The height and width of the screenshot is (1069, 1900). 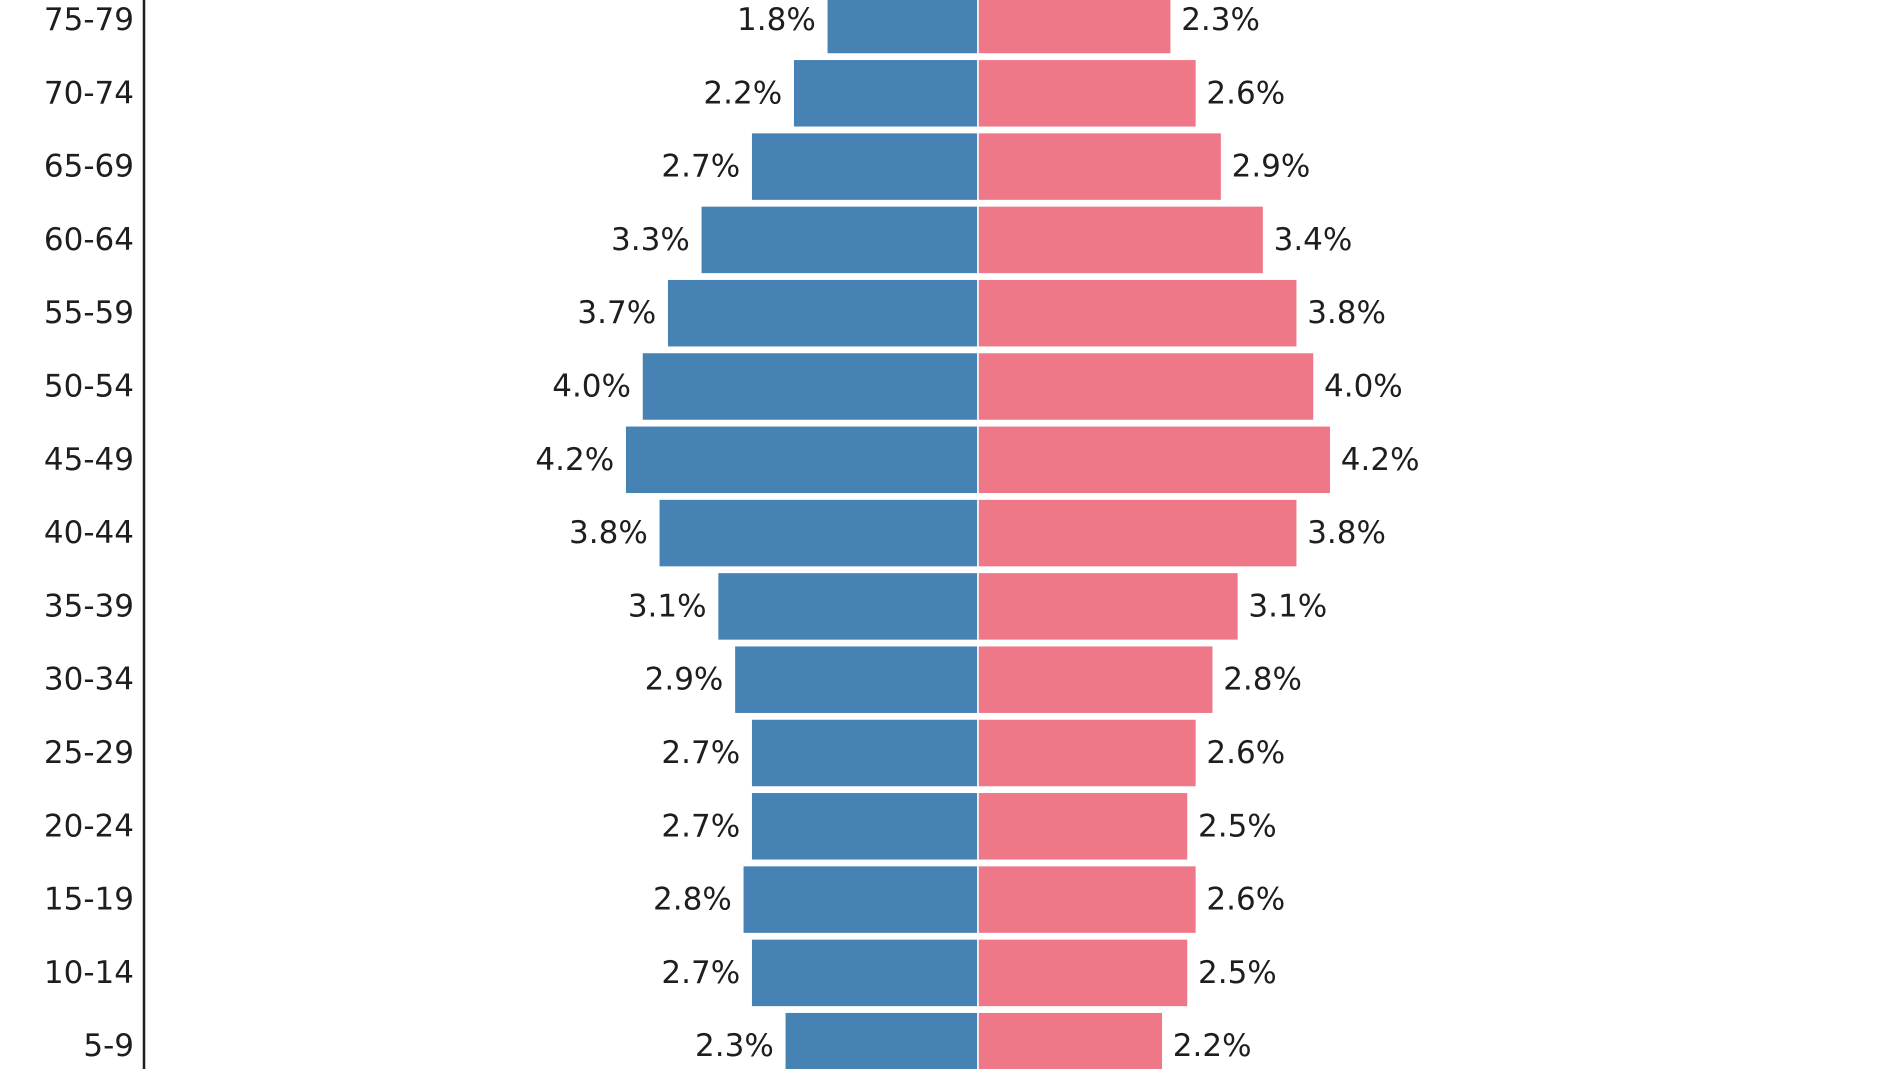 I want to click on age-tick-60-64: 60-64, so click(x=89, y=240).